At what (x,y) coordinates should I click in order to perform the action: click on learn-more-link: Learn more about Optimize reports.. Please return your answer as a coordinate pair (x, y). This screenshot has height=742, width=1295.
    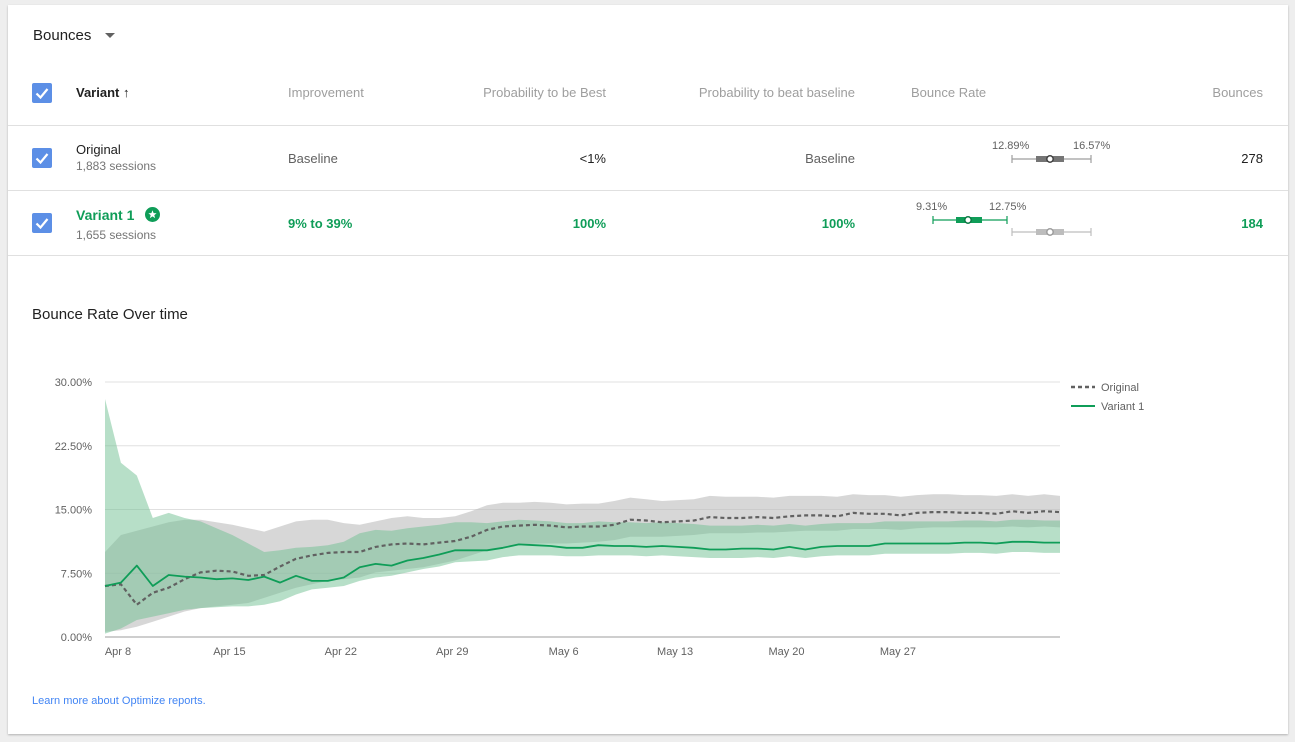
    Looking at the image, I should click on (119, 701).